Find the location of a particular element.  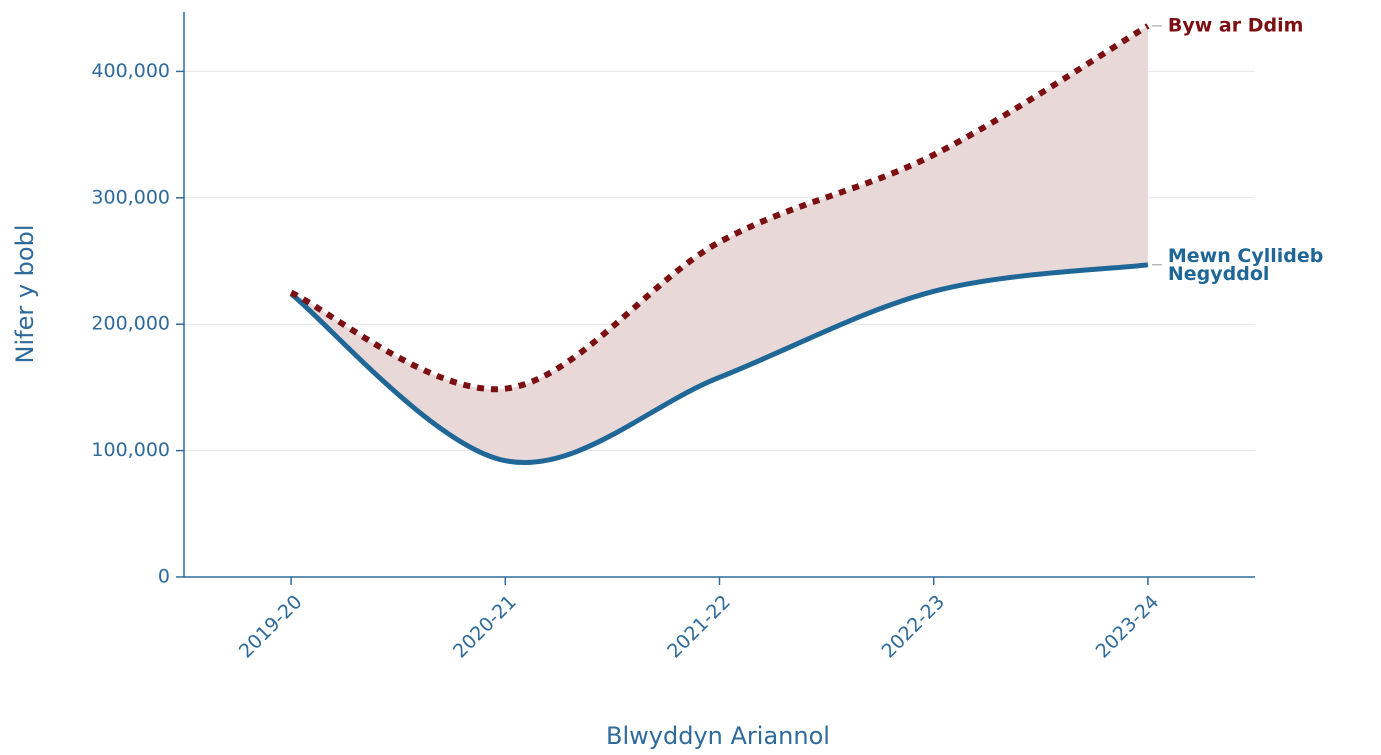

series-label-line: Negyddol is located at coordinates (1219, 273).